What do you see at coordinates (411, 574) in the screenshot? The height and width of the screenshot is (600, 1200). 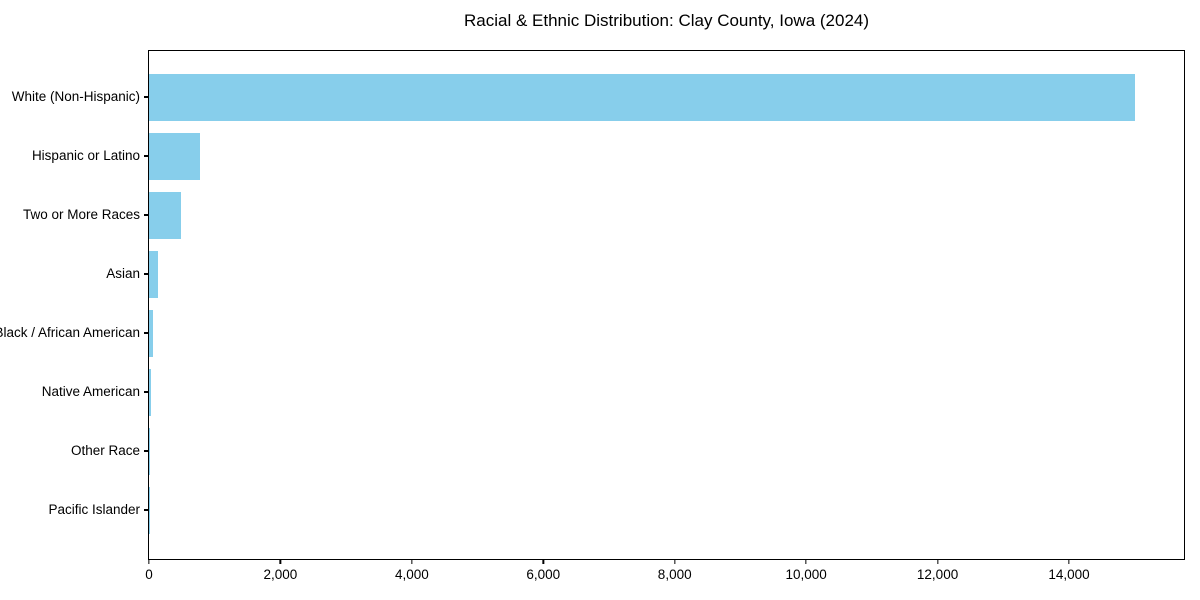 I see `x-axis-tick-label: 4,000` at bounding box center [411, 574].